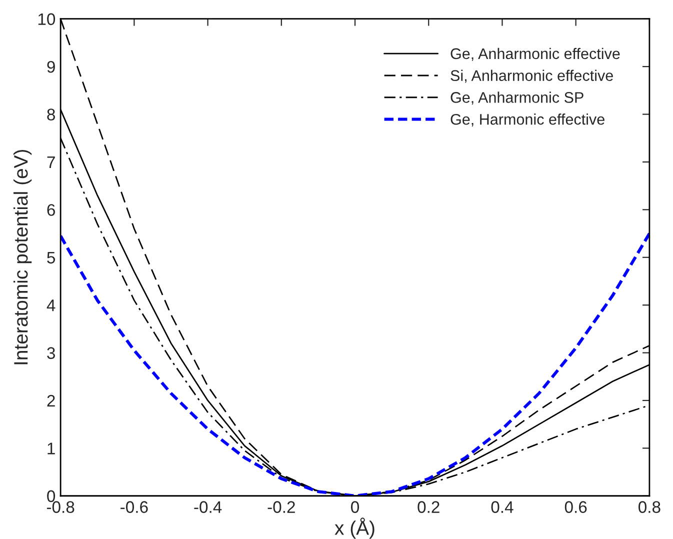  Describe the element at coordinates (22, 257) in the screenshot. I see `y-axis-title: Interatomic potential (eV)` at that location.